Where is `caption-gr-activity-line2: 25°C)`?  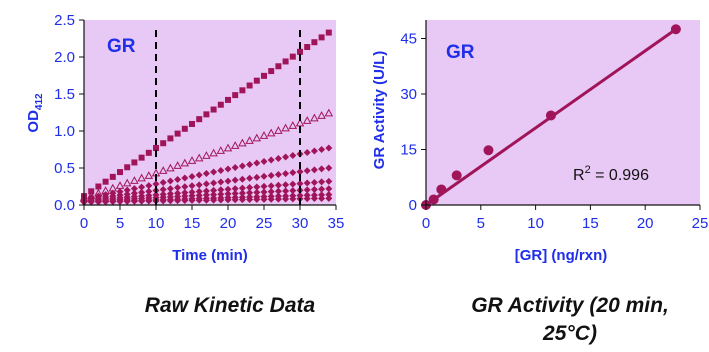
caption-gr-activity-line2: 25°C) is located at coordinates (570, 333).